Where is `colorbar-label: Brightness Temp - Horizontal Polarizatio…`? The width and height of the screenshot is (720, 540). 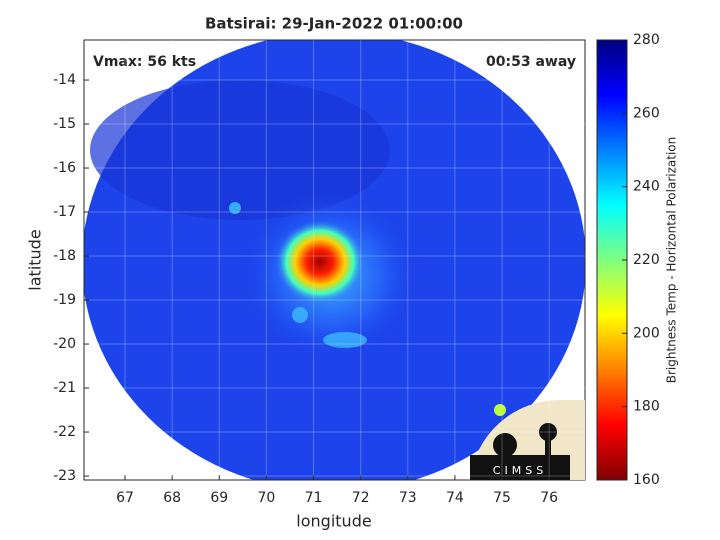
colorbar-label: Brightness Temp - Horizontal Polarizatio… is located at coordinates (672, 260).